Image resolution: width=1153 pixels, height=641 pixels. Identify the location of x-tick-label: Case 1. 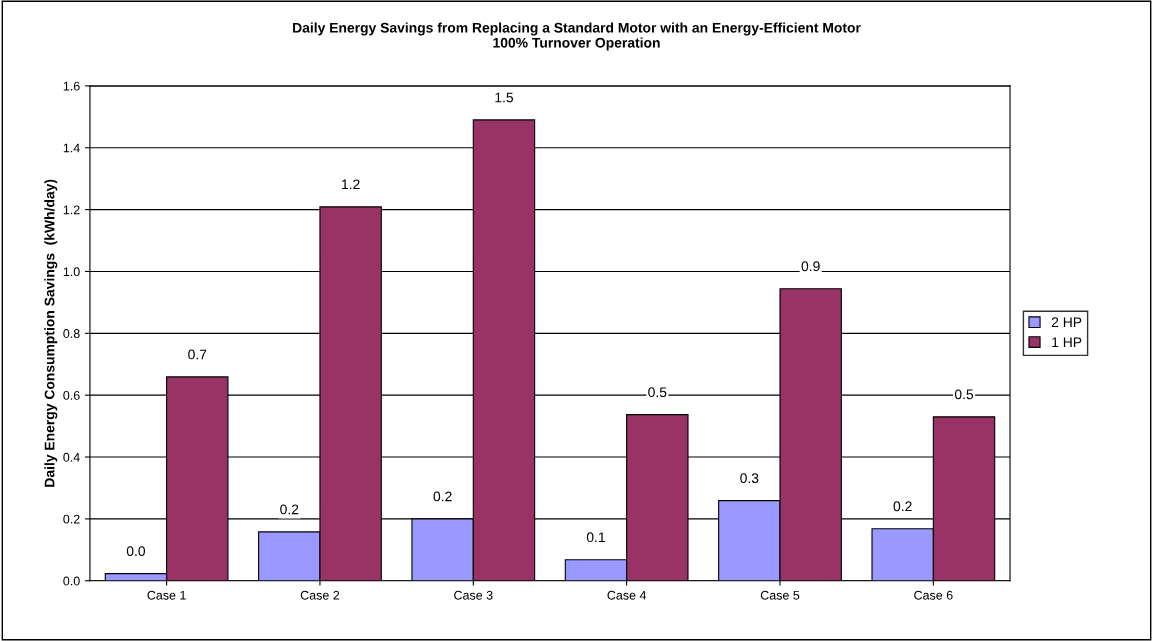
(166, 595).